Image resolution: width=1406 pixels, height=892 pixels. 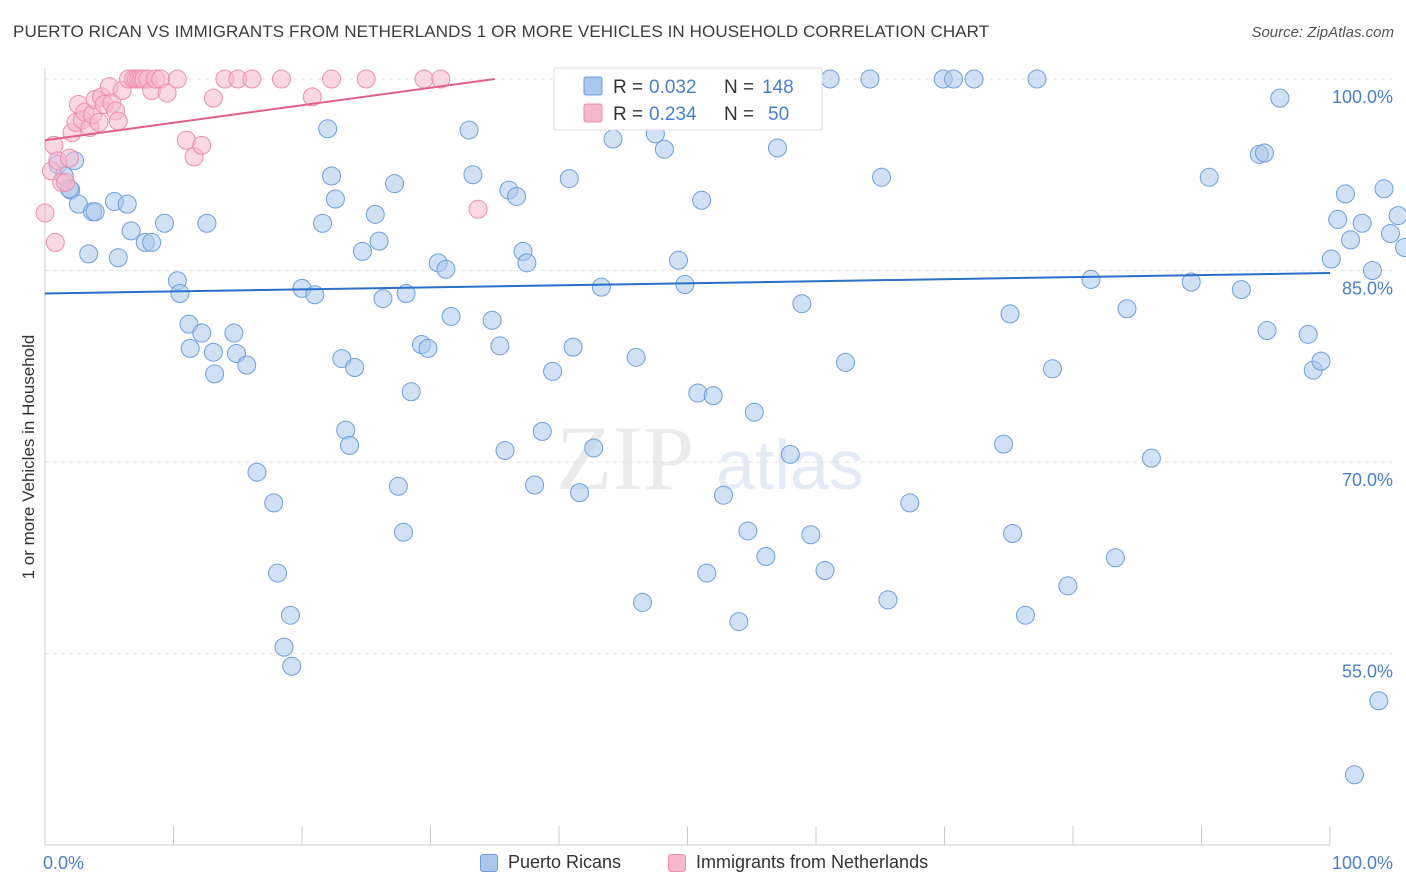 I want to click on bottom-legend-item-netherlands: Immigrants from Netherlands, so click(x=798, y=862).